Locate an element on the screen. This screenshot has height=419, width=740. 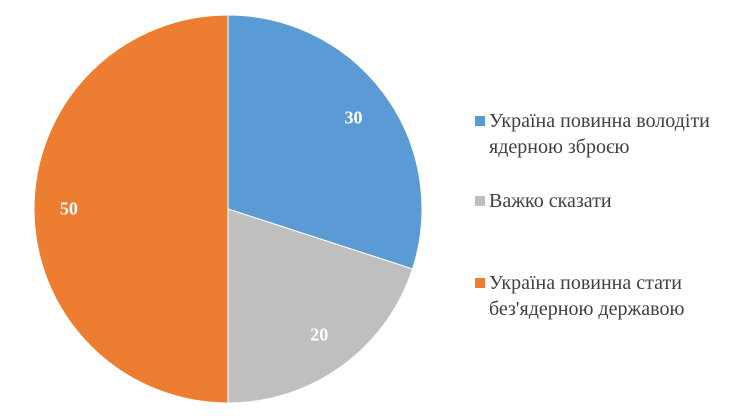
legend-item-hard-to-say: Важко сказати is located at coordinates (543, 201).